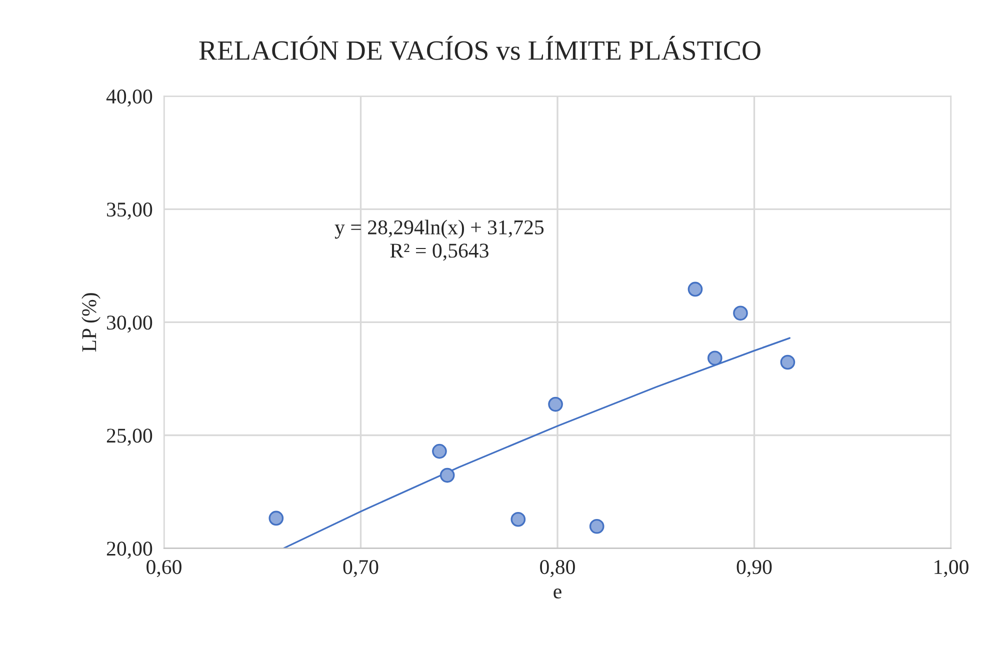  I want to click on y-tick-label: 20,00, so click(129, 550).